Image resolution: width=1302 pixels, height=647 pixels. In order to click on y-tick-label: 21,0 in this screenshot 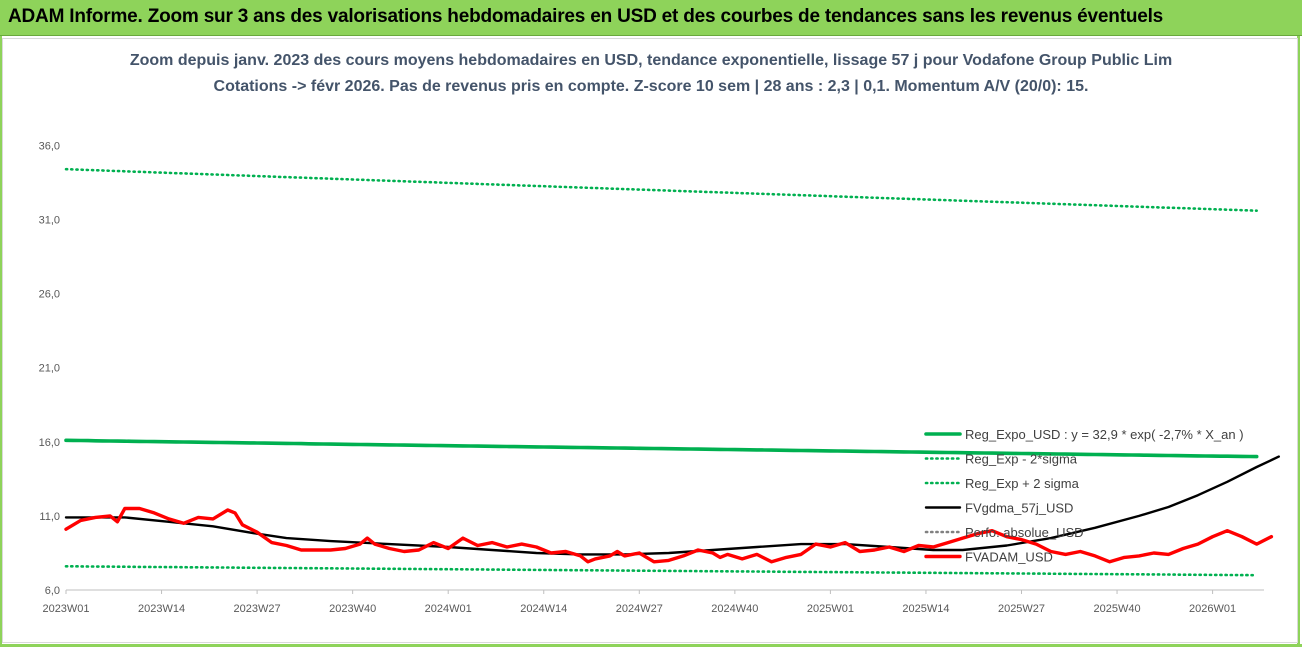, I will do `click(49, 369)`.